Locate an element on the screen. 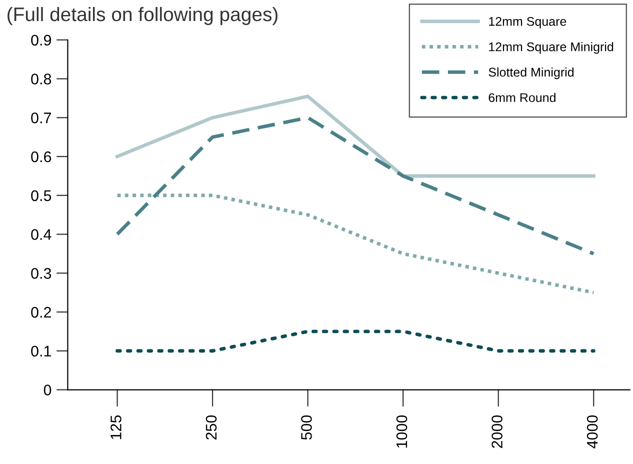 The width and height of the screenshot is (633, 464). y-tick-label: 0 is located at coordinates (48, 390).